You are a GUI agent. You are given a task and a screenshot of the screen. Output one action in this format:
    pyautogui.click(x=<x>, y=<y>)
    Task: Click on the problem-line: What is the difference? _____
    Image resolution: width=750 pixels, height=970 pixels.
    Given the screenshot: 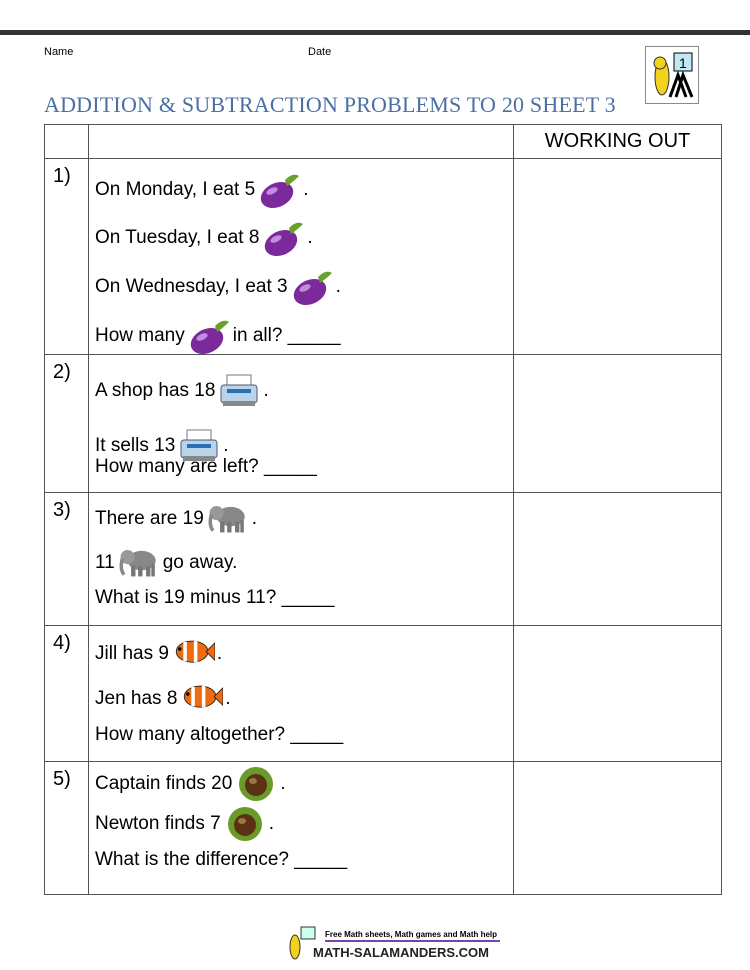 What is the action you would take?
    pyautogui.click(x=221, y=860)
    